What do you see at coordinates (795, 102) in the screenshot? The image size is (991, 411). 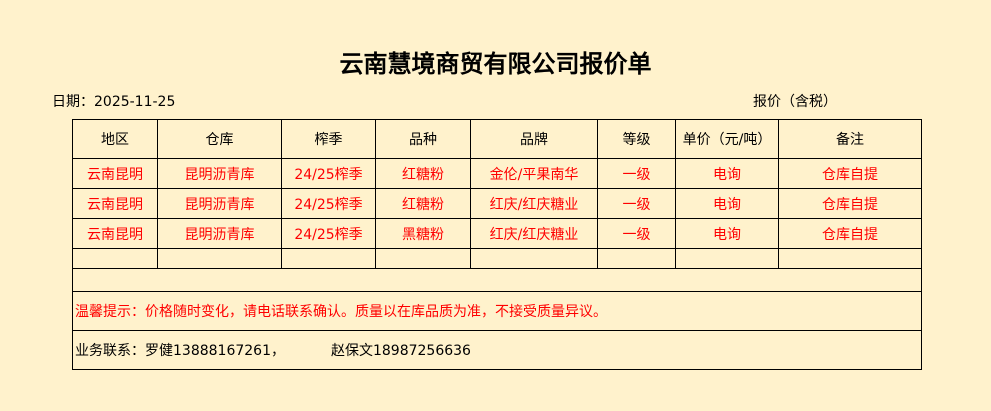 I see `price-note: 报价（含税）` at bounding box center [795, 102].